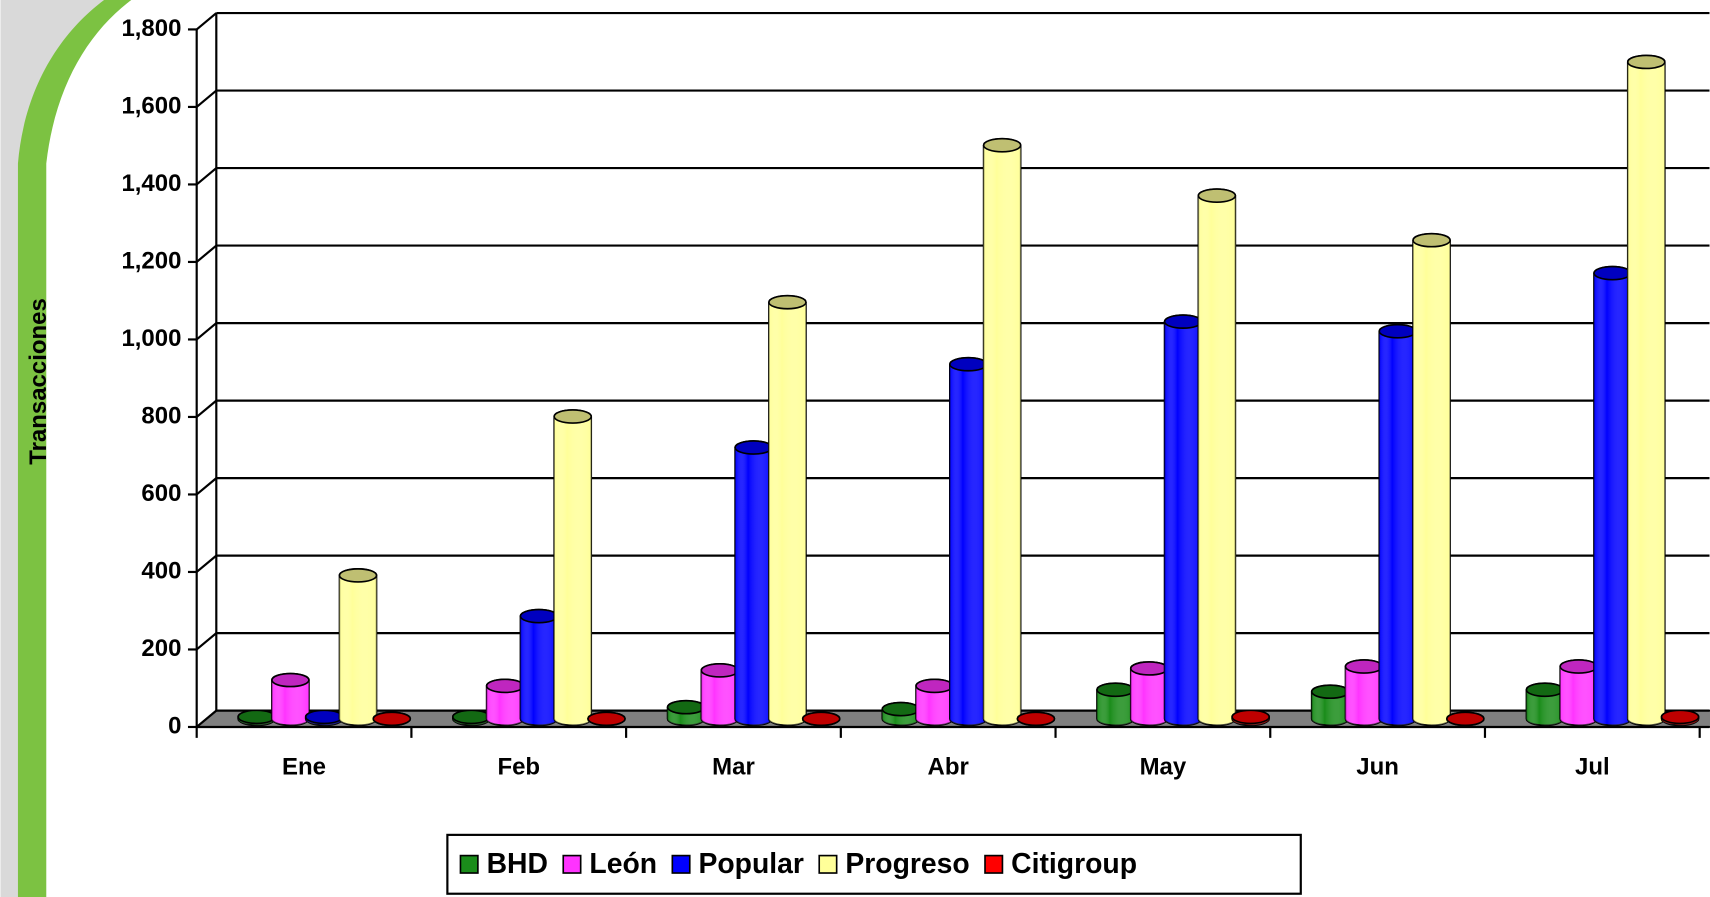  What do you see at coordinates (1377, 767) in the screenshot?
I see `x-tick-label: Jun` at bounding box center [1377, 767].